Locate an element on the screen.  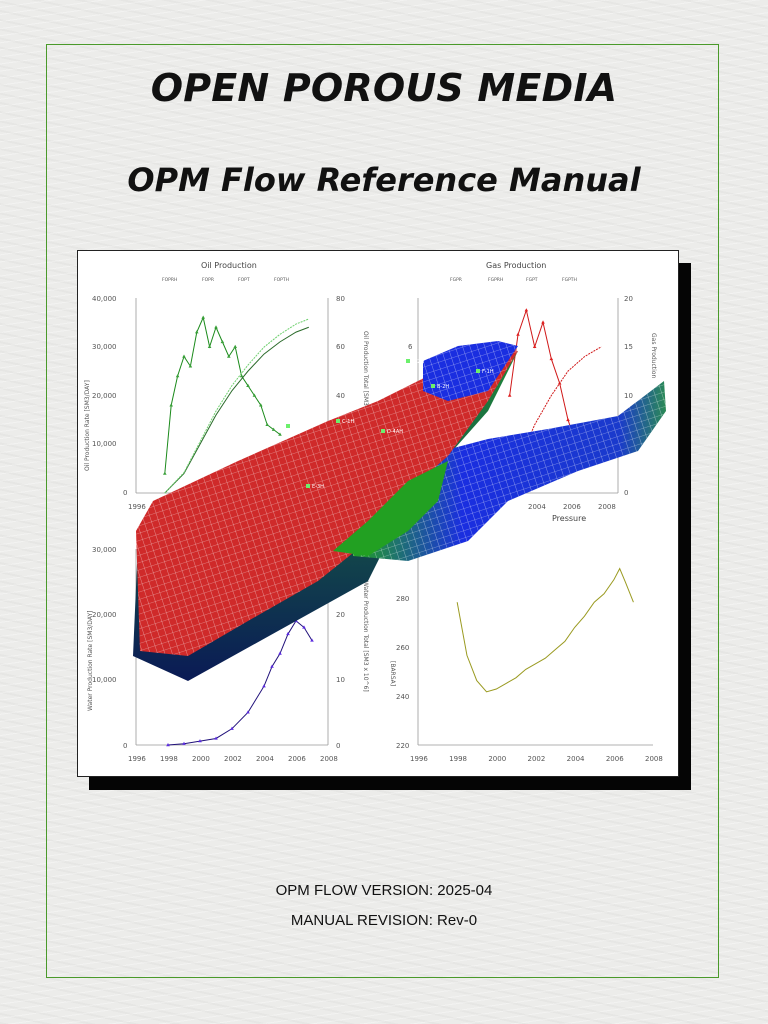
reservoir-oil-zone is located at coordinates (390, 508).